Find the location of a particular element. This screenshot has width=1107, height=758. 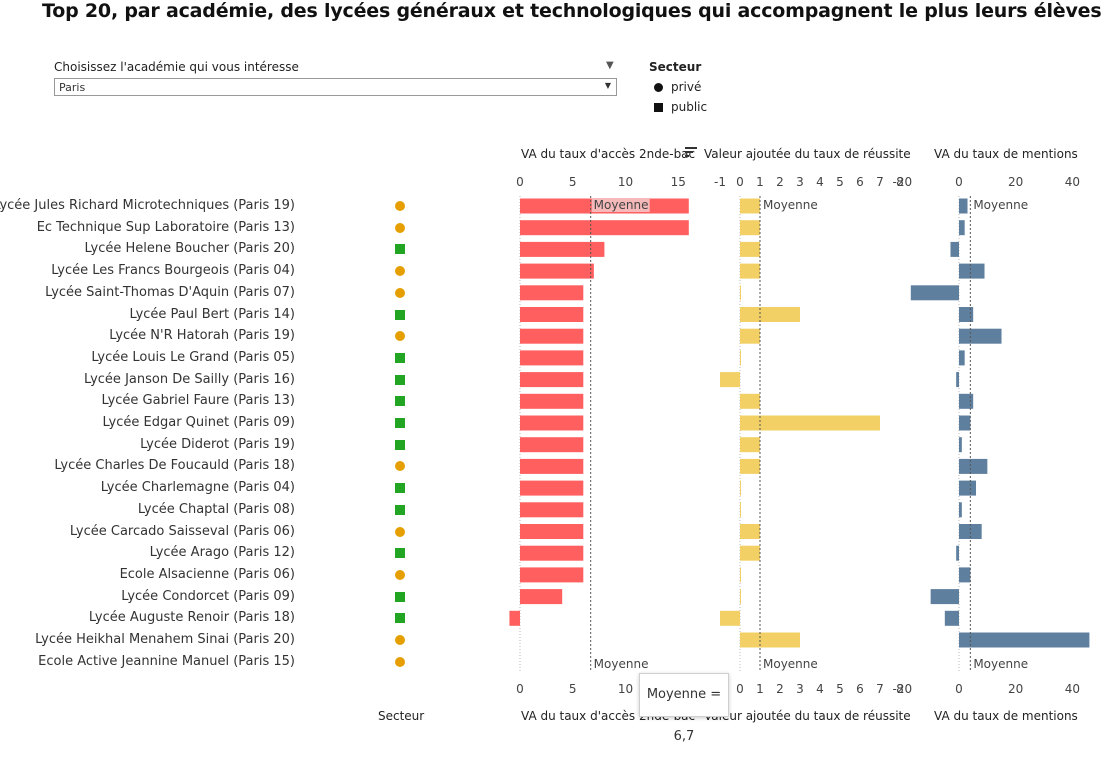

lycee-label: Lycée Arago (Paris 12) is located at coordinates (222, 553).